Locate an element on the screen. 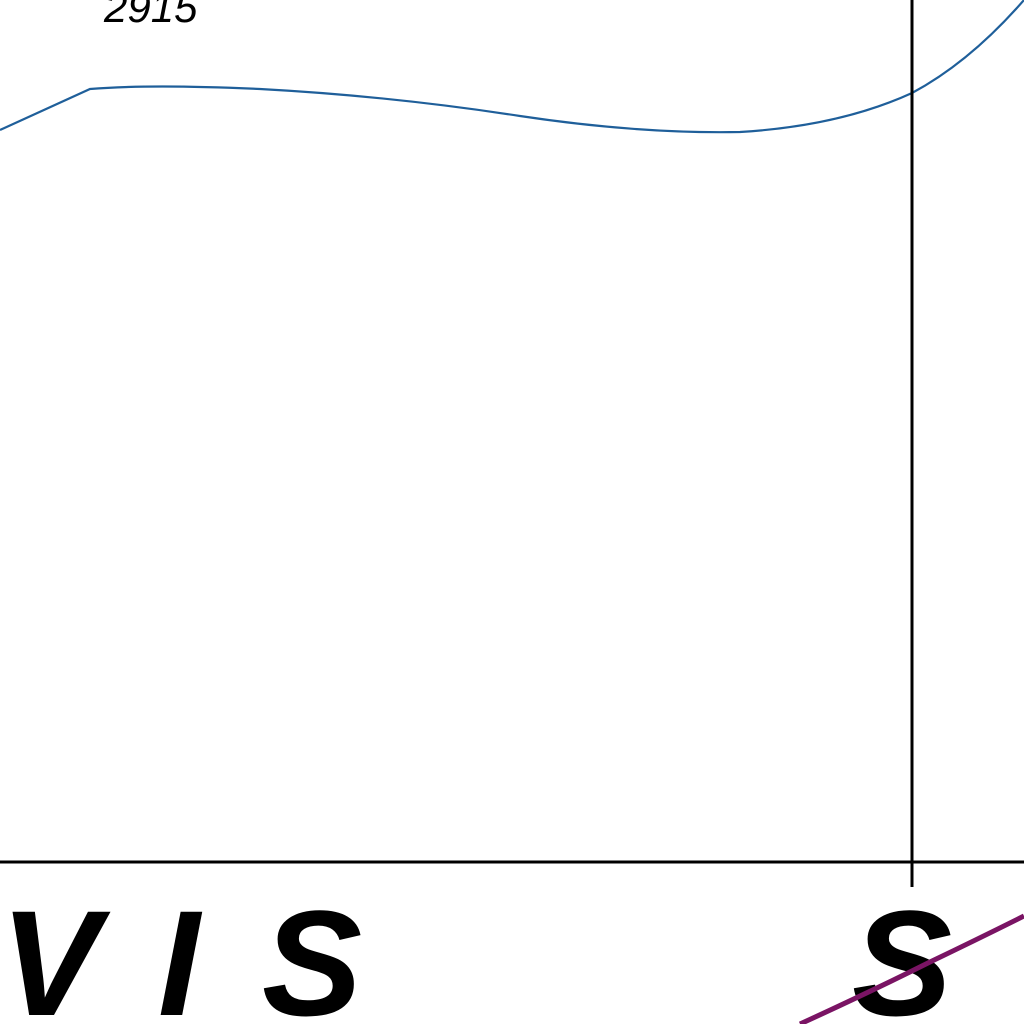  region-label-letter-s: S is located at coordinates (312, 951).